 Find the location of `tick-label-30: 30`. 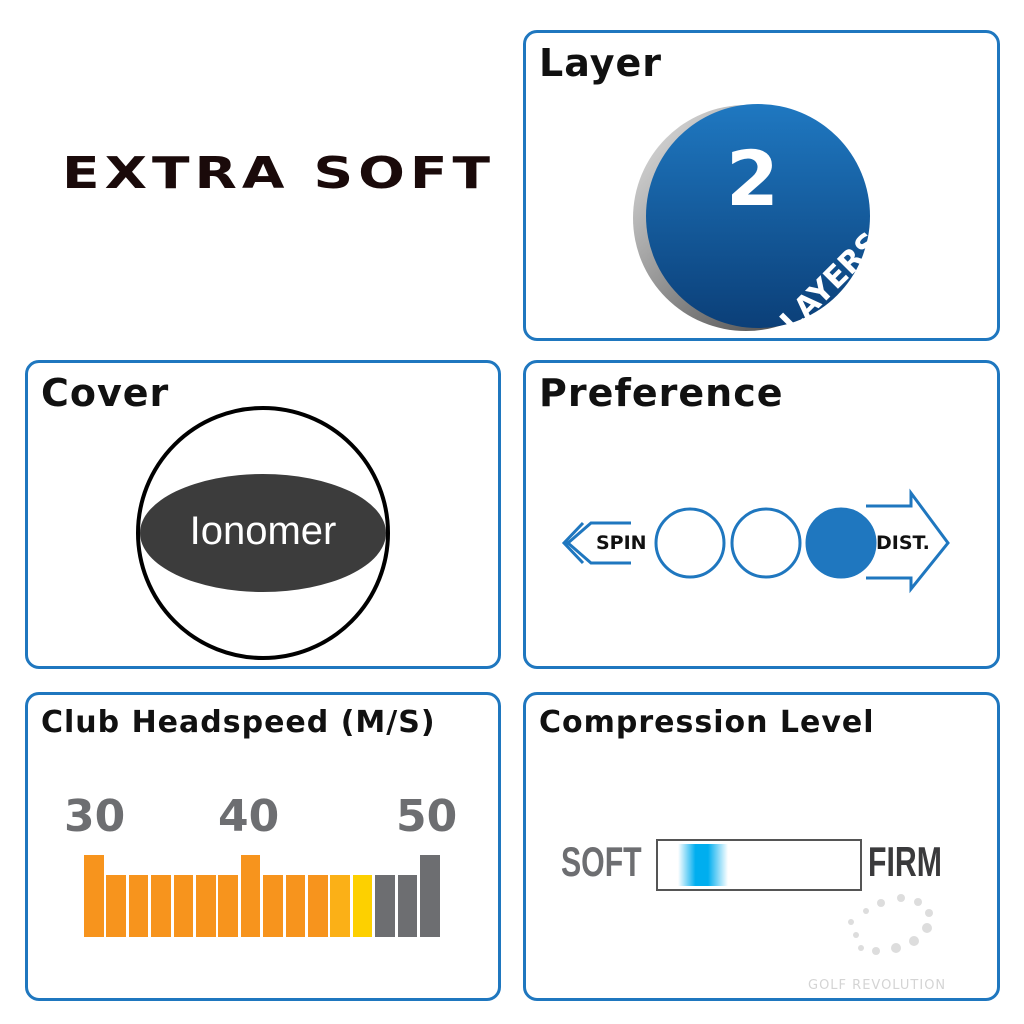

tick-label-30: 30 is located at coordinates (95, 816).